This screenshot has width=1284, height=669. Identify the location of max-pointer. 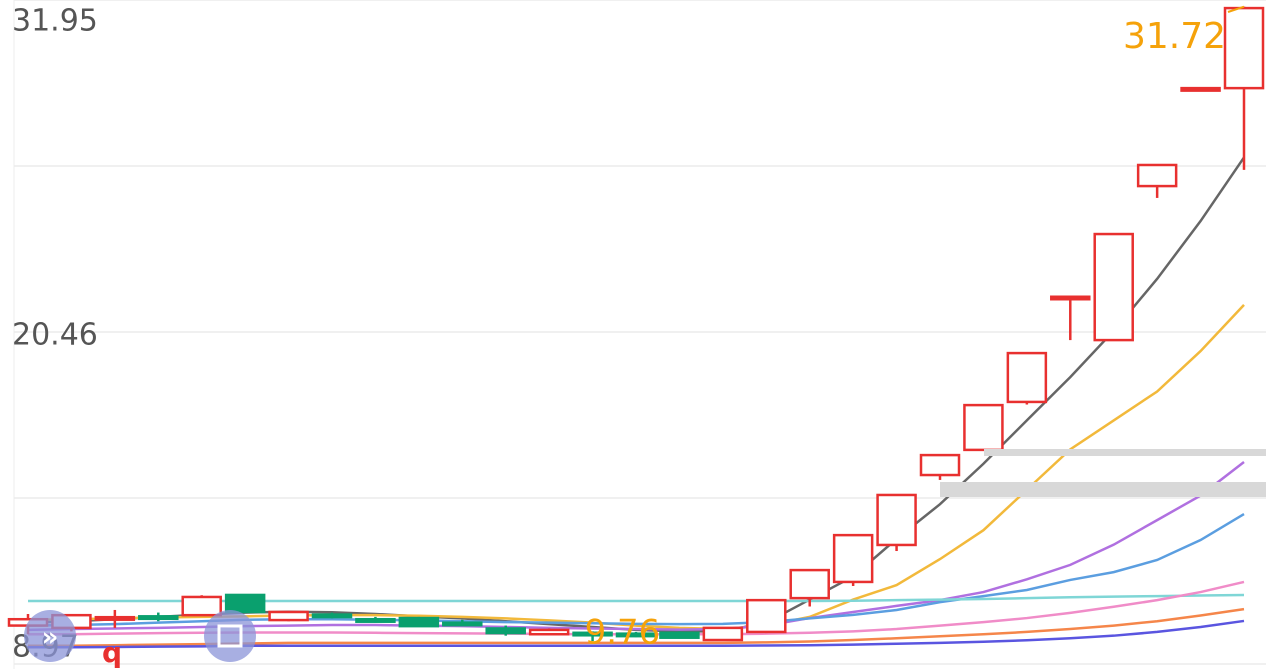
(1236, 9).